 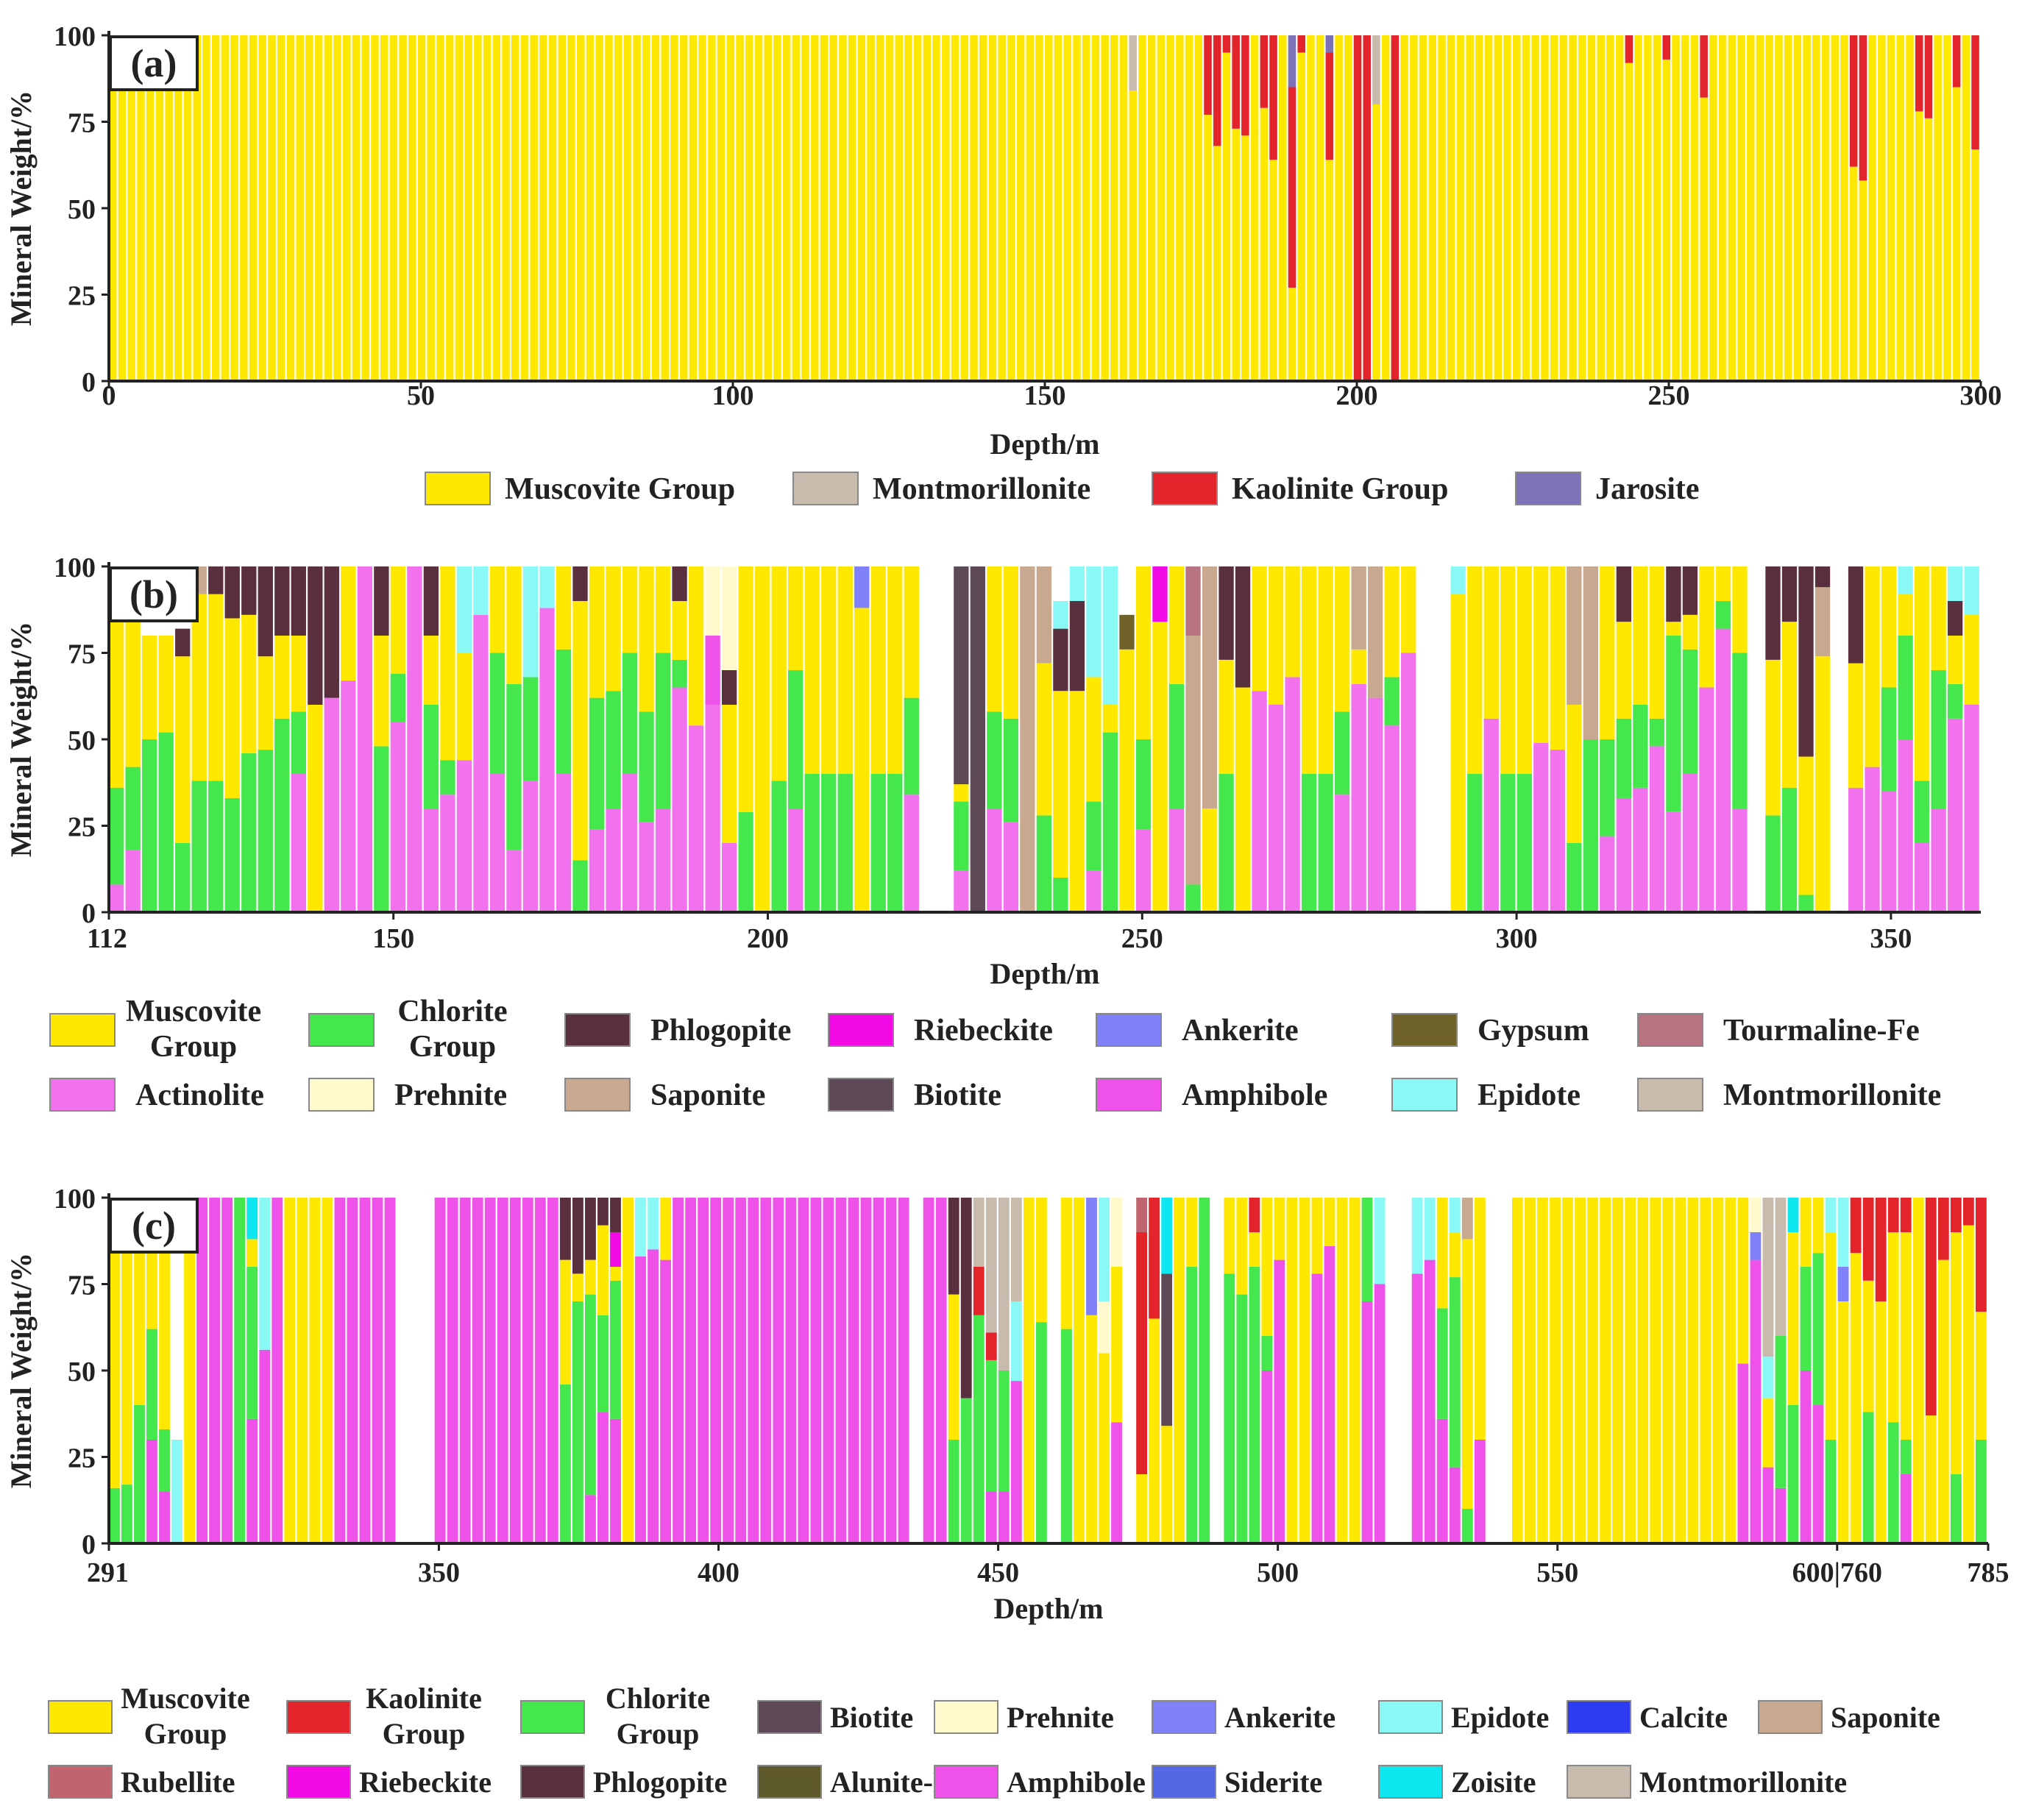 I want to click on y-tick-label: 100, so click(x=75, y=1199).